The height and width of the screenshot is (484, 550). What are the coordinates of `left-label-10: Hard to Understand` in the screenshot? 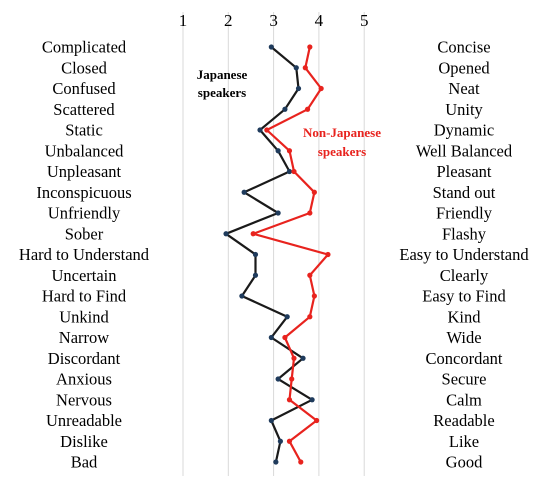 It's located at (84, 254).